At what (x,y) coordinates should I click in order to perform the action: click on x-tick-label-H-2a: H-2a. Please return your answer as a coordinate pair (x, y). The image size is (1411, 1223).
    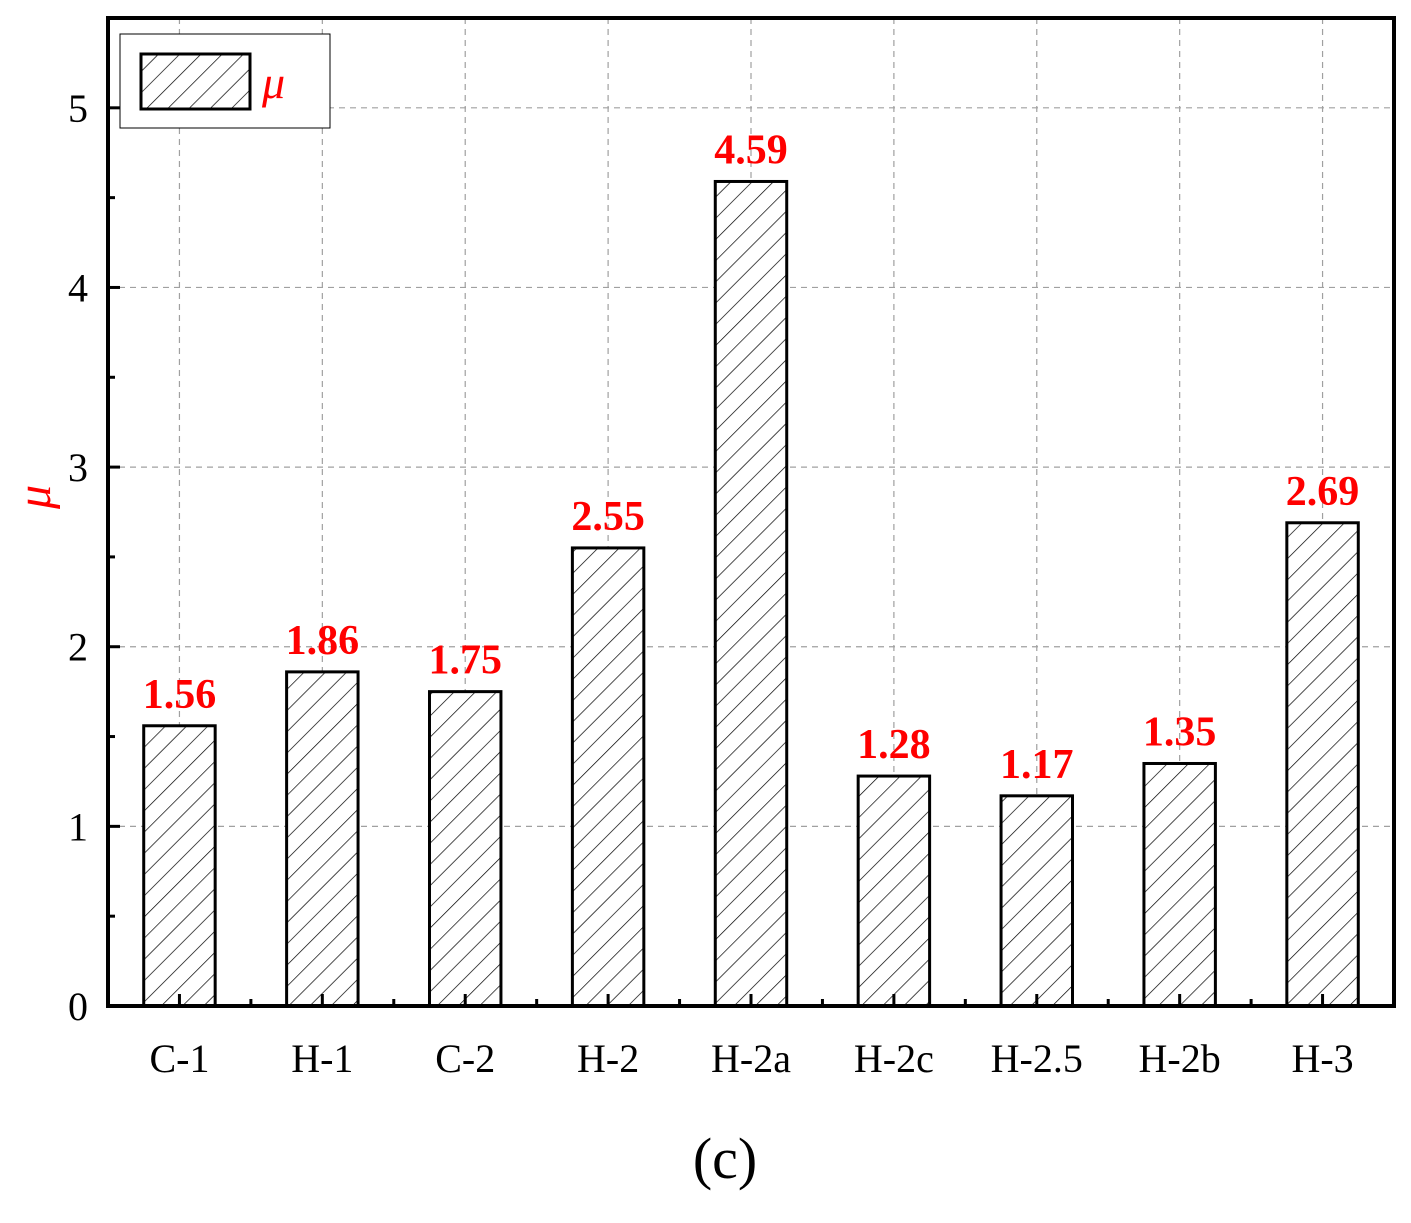
    Looking at the image, I should click on (751, 1058).